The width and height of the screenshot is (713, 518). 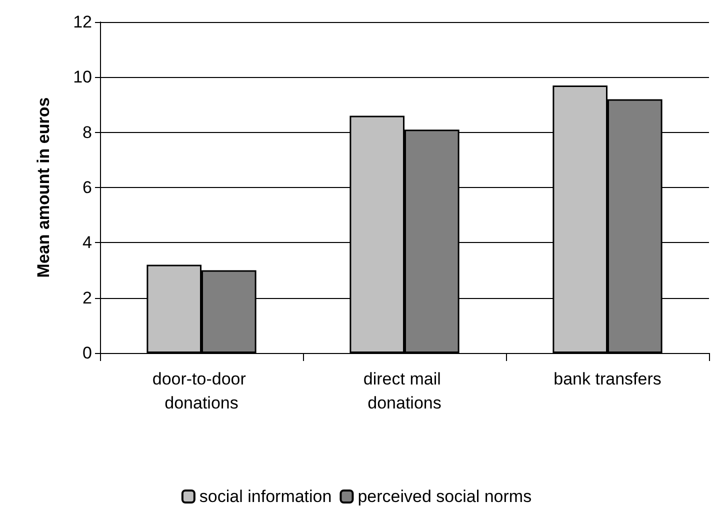 I want to click on y-tick-label: 10, so click(x=82, y=77).